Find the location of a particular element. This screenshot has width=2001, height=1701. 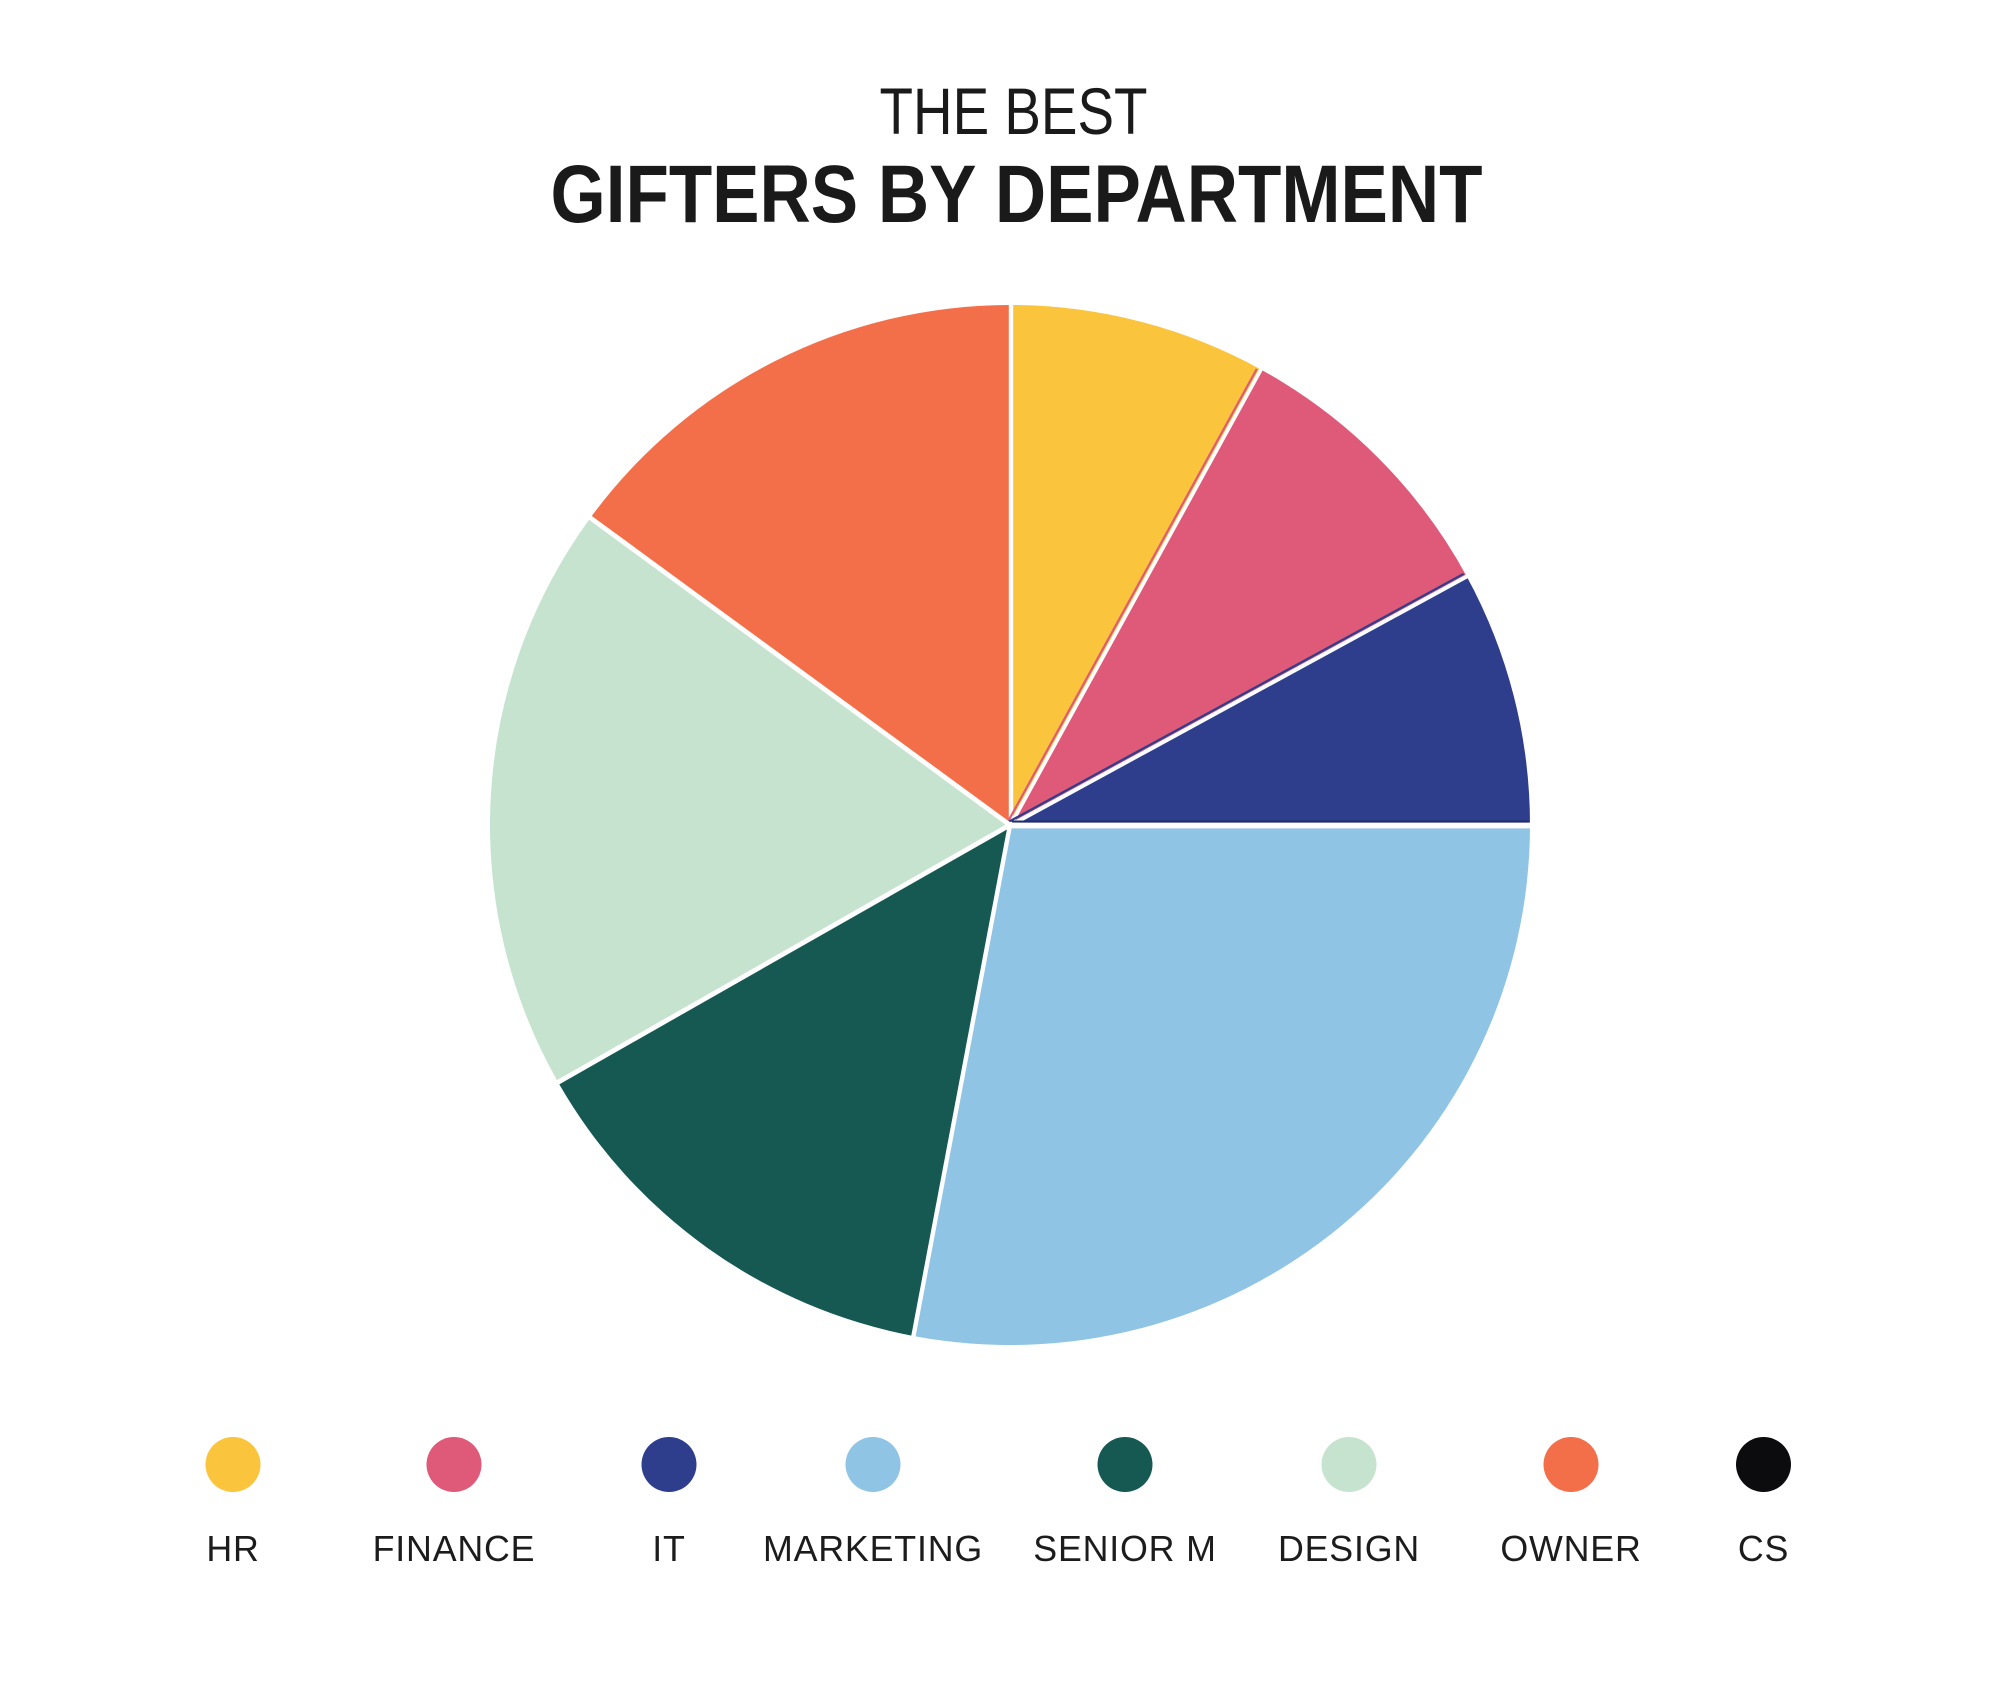

svg-text: HR is located at coordinates (232, 1549).